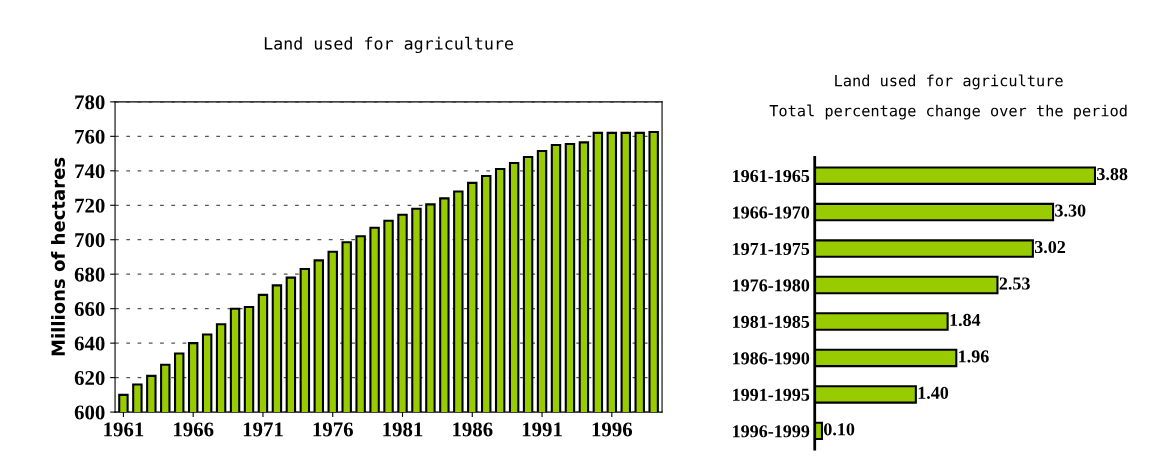 Image resolution: width=1154 pixels, height=463 pixels. What do you see at coordinates (90, 240) in the screenshot?
I see `y-tick-label: 700` at bounding box center [90, 240].